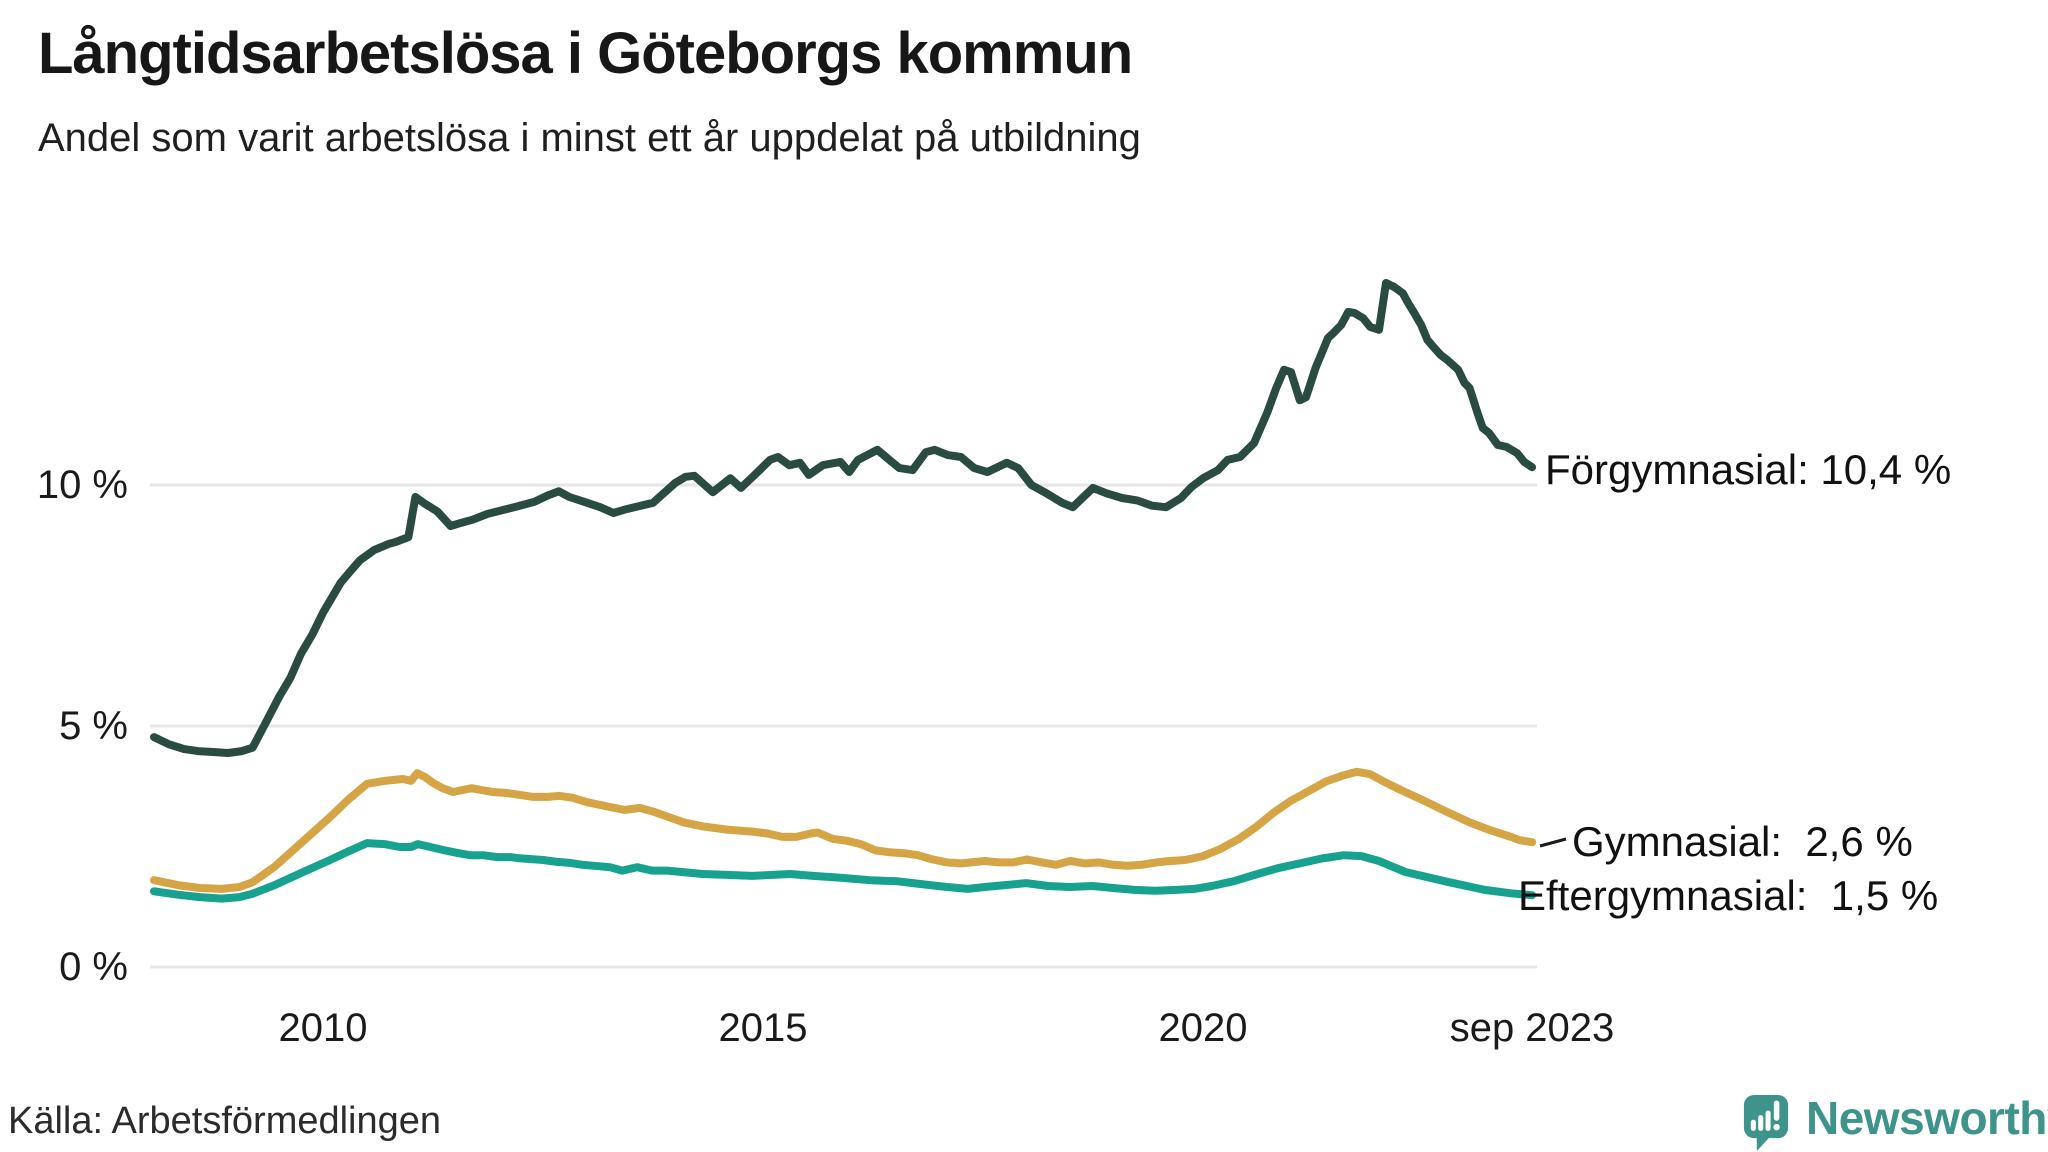  I want to click on series-label-forgymnasial: Förgymnasial: 10,4 %, so click(1748, 469).